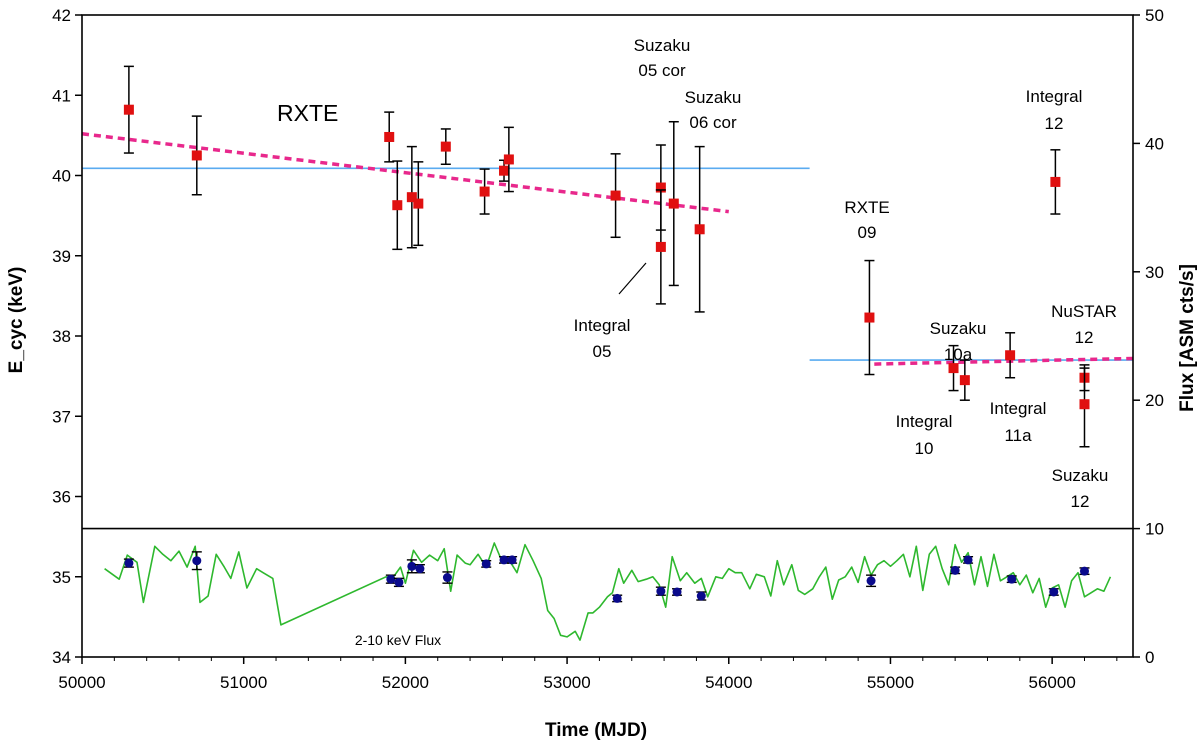  What do you see at coordinates (958, 354) in the screenshot?
I see `annotation-suzaku10a-line2: 10a` at bounding box center [958, 354].